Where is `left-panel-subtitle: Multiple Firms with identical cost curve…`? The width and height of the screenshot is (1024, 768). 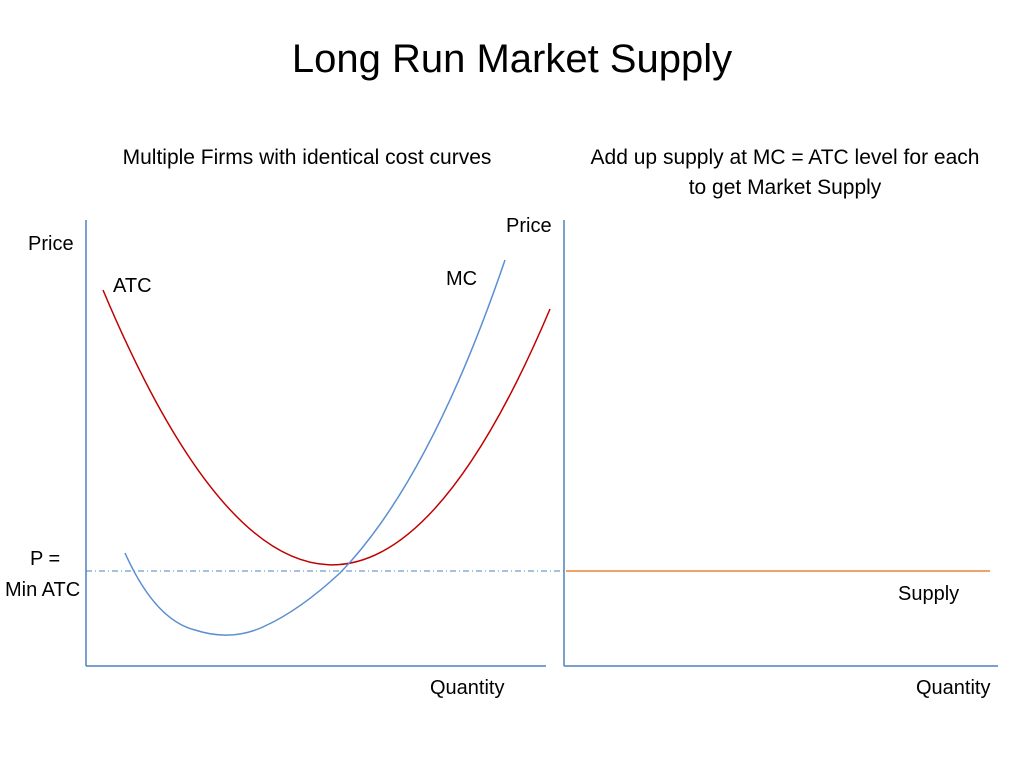 left-panel-subtitle: Multiple Firms with identical cost curve… is located at coordinates (307, 157).